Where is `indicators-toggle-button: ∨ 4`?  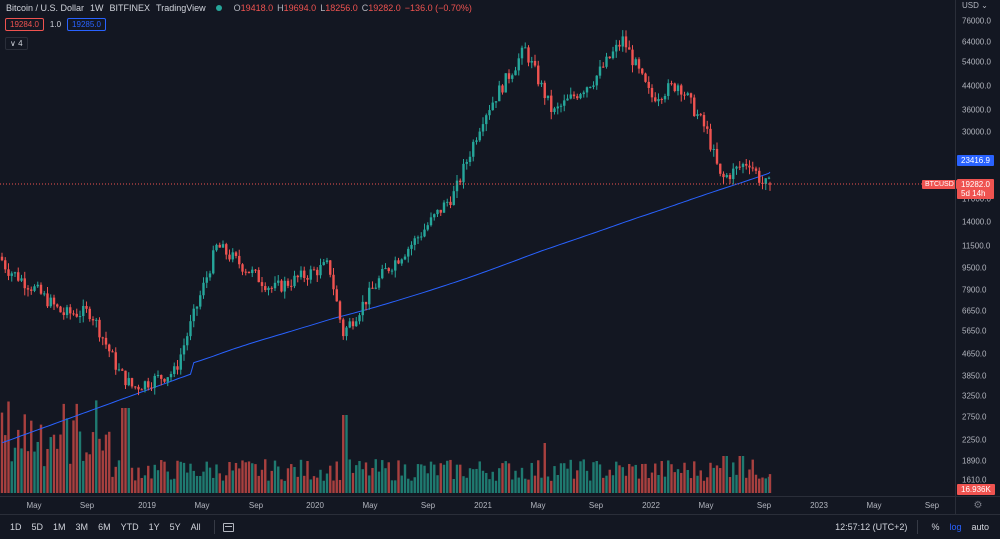
indicators-toggle-button: ∨ 4 is located at coordinates (16, 43).